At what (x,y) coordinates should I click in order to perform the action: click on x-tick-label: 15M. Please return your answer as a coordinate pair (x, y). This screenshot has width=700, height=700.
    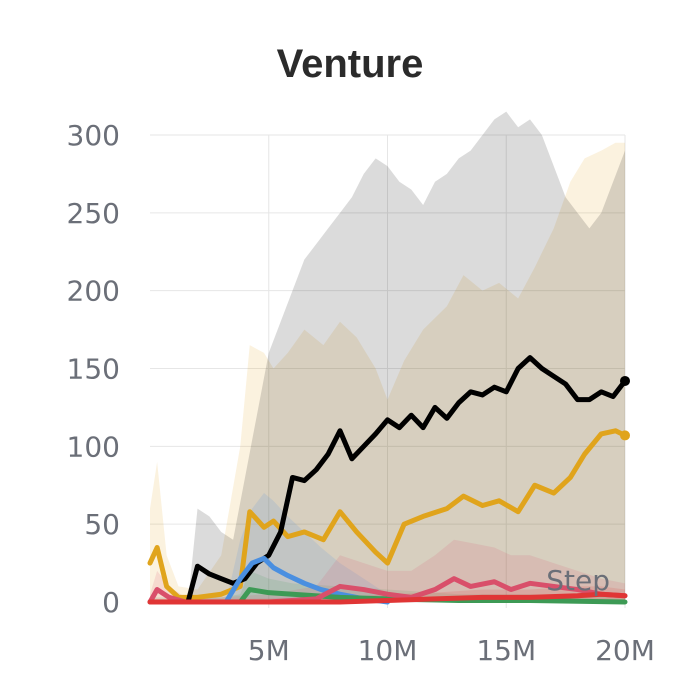
    Looking at the image, I should click on (506, 650).